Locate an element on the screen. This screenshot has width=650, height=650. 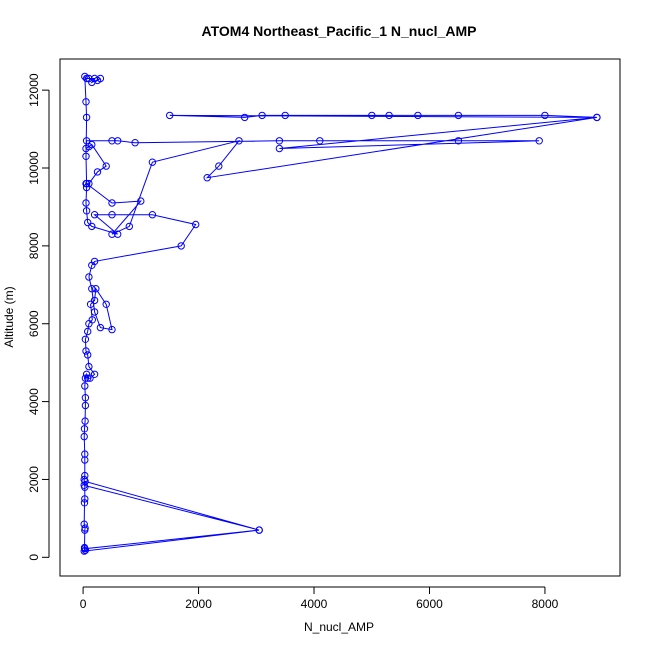
y-tick-label: 12000 is located at coordinates (34, 90).